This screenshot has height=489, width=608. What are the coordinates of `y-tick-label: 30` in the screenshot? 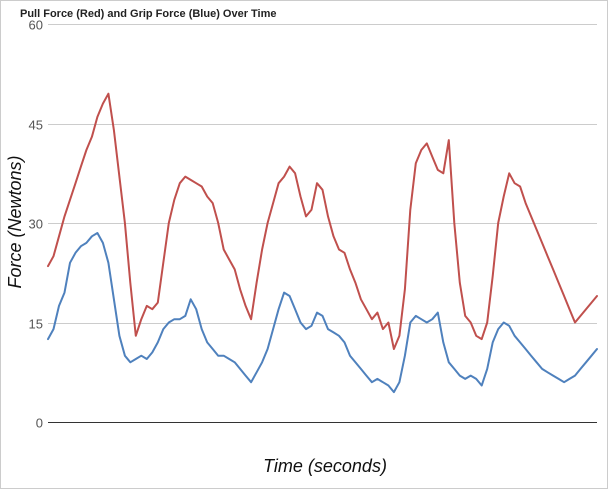 It's located at (36, 224).